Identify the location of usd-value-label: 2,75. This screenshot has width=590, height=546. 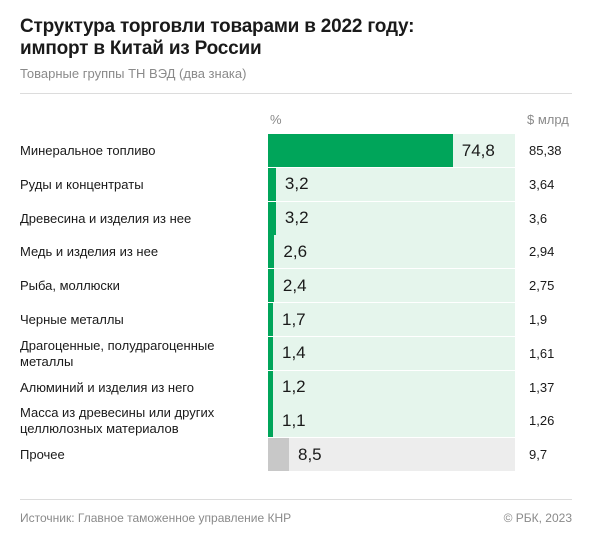
(542, 286).